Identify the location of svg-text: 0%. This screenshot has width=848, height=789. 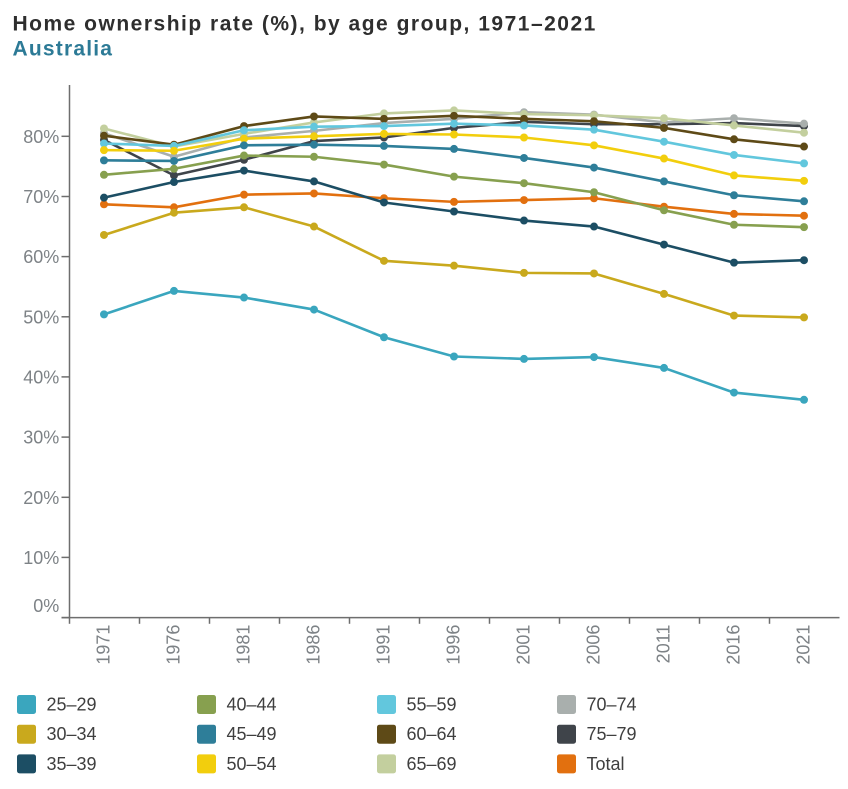
(46, 606).